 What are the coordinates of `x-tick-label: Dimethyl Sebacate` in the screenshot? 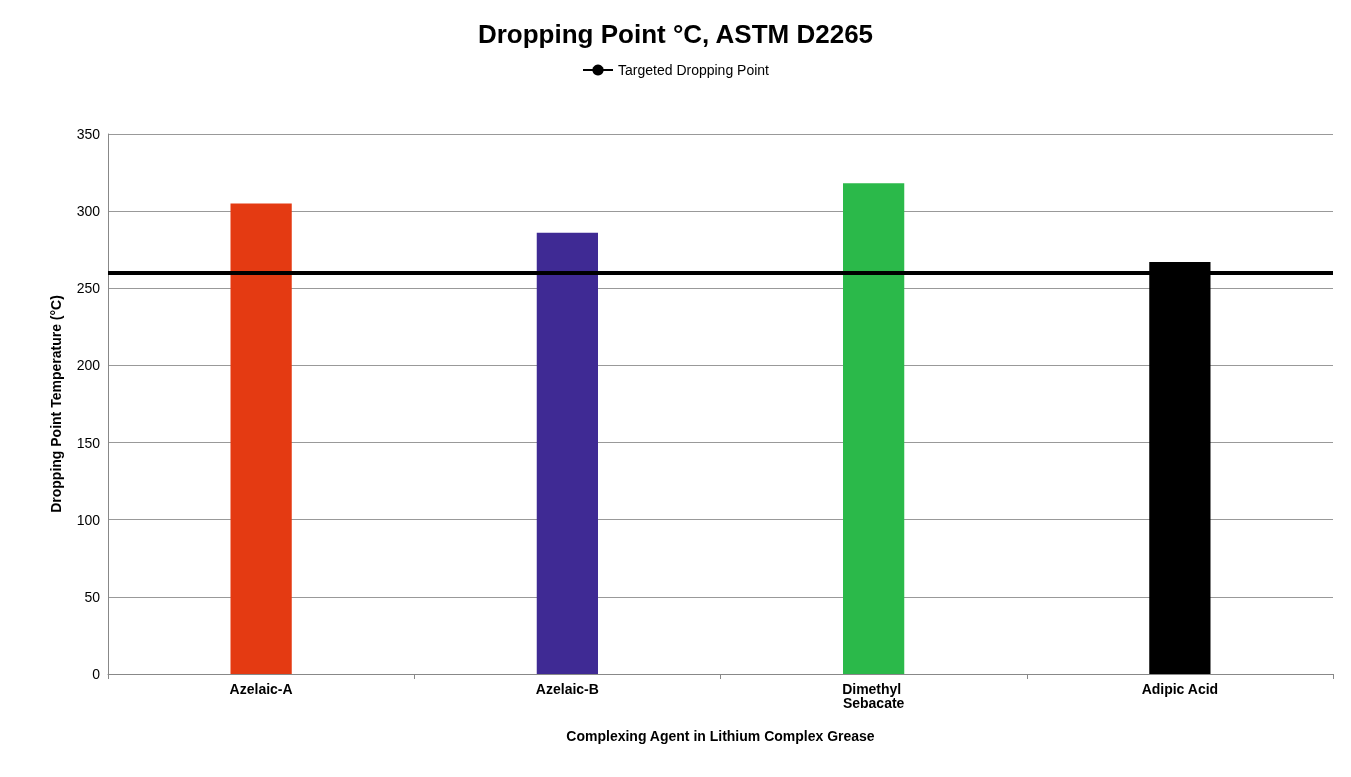 It's located at (874, 696).